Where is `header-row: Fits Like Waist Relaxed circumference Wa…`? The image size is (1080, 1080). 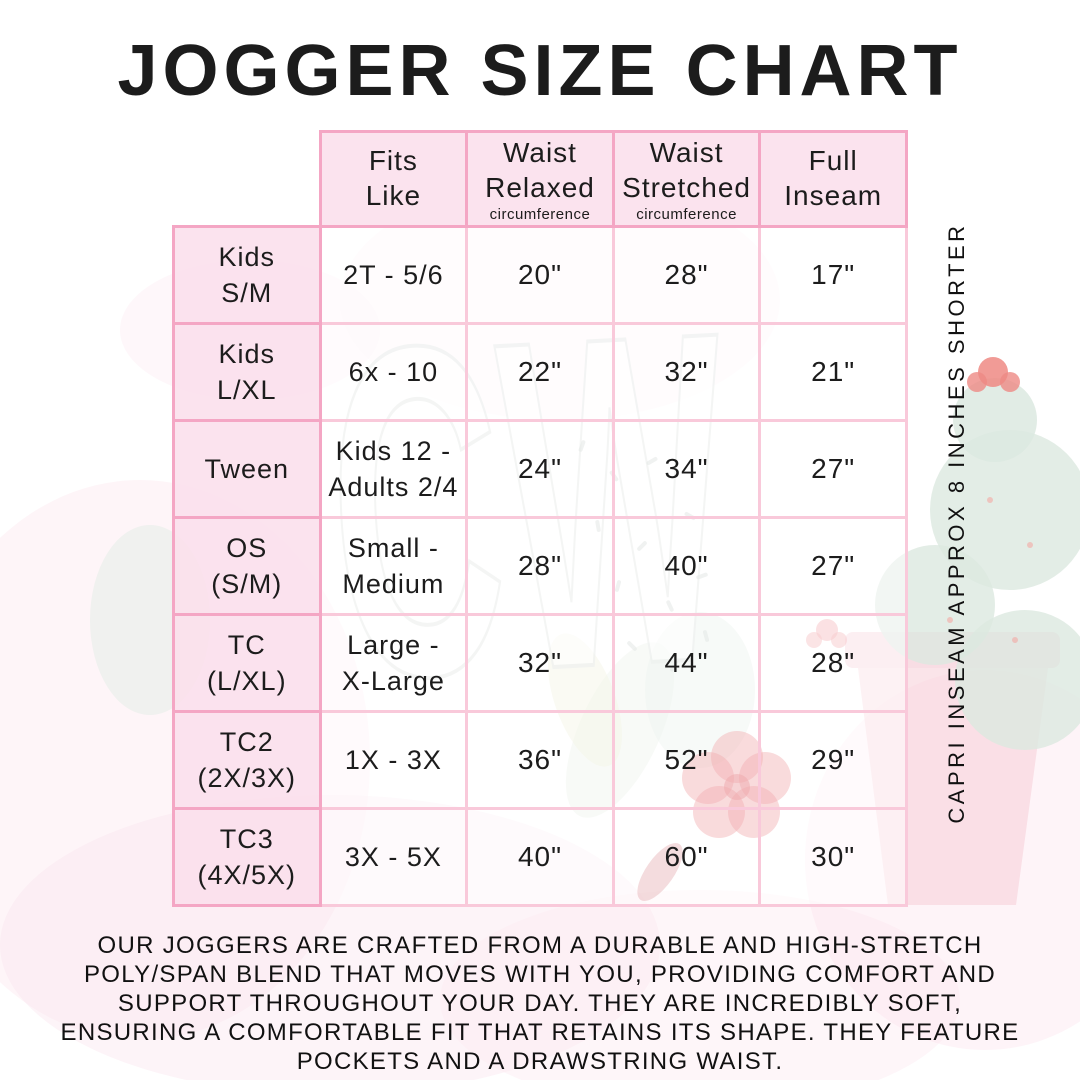 header-row: Fits Like Waist Relaxed circumference Wa… is located at coordinates (541, 179).